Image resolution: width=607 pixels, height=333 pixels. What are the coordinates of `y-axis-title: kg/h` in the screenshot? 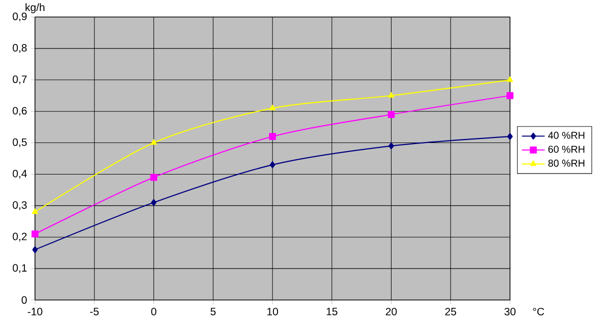 It's located at (35, 8).